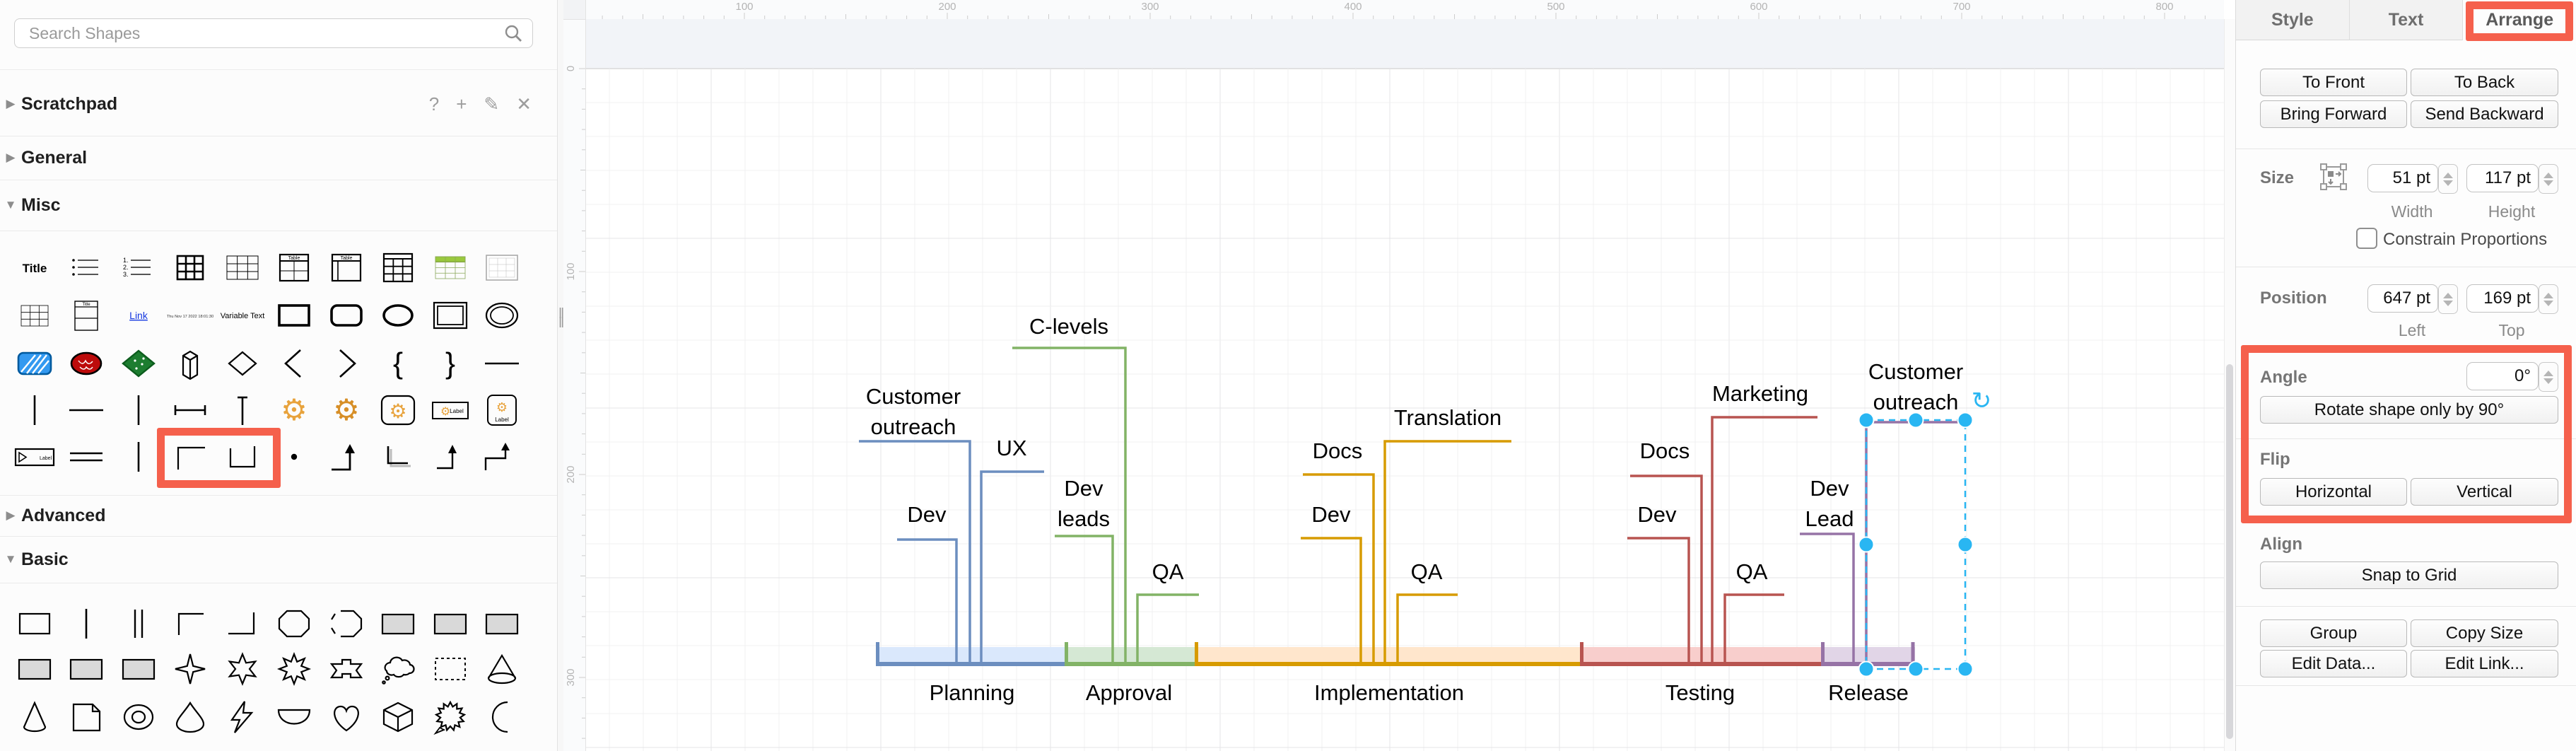 The image size is (2576, 751). What do you see at coordinates (242, 267) in the screenshot?
I see `palette-shape-values-table` at bounding box center [242, 267].